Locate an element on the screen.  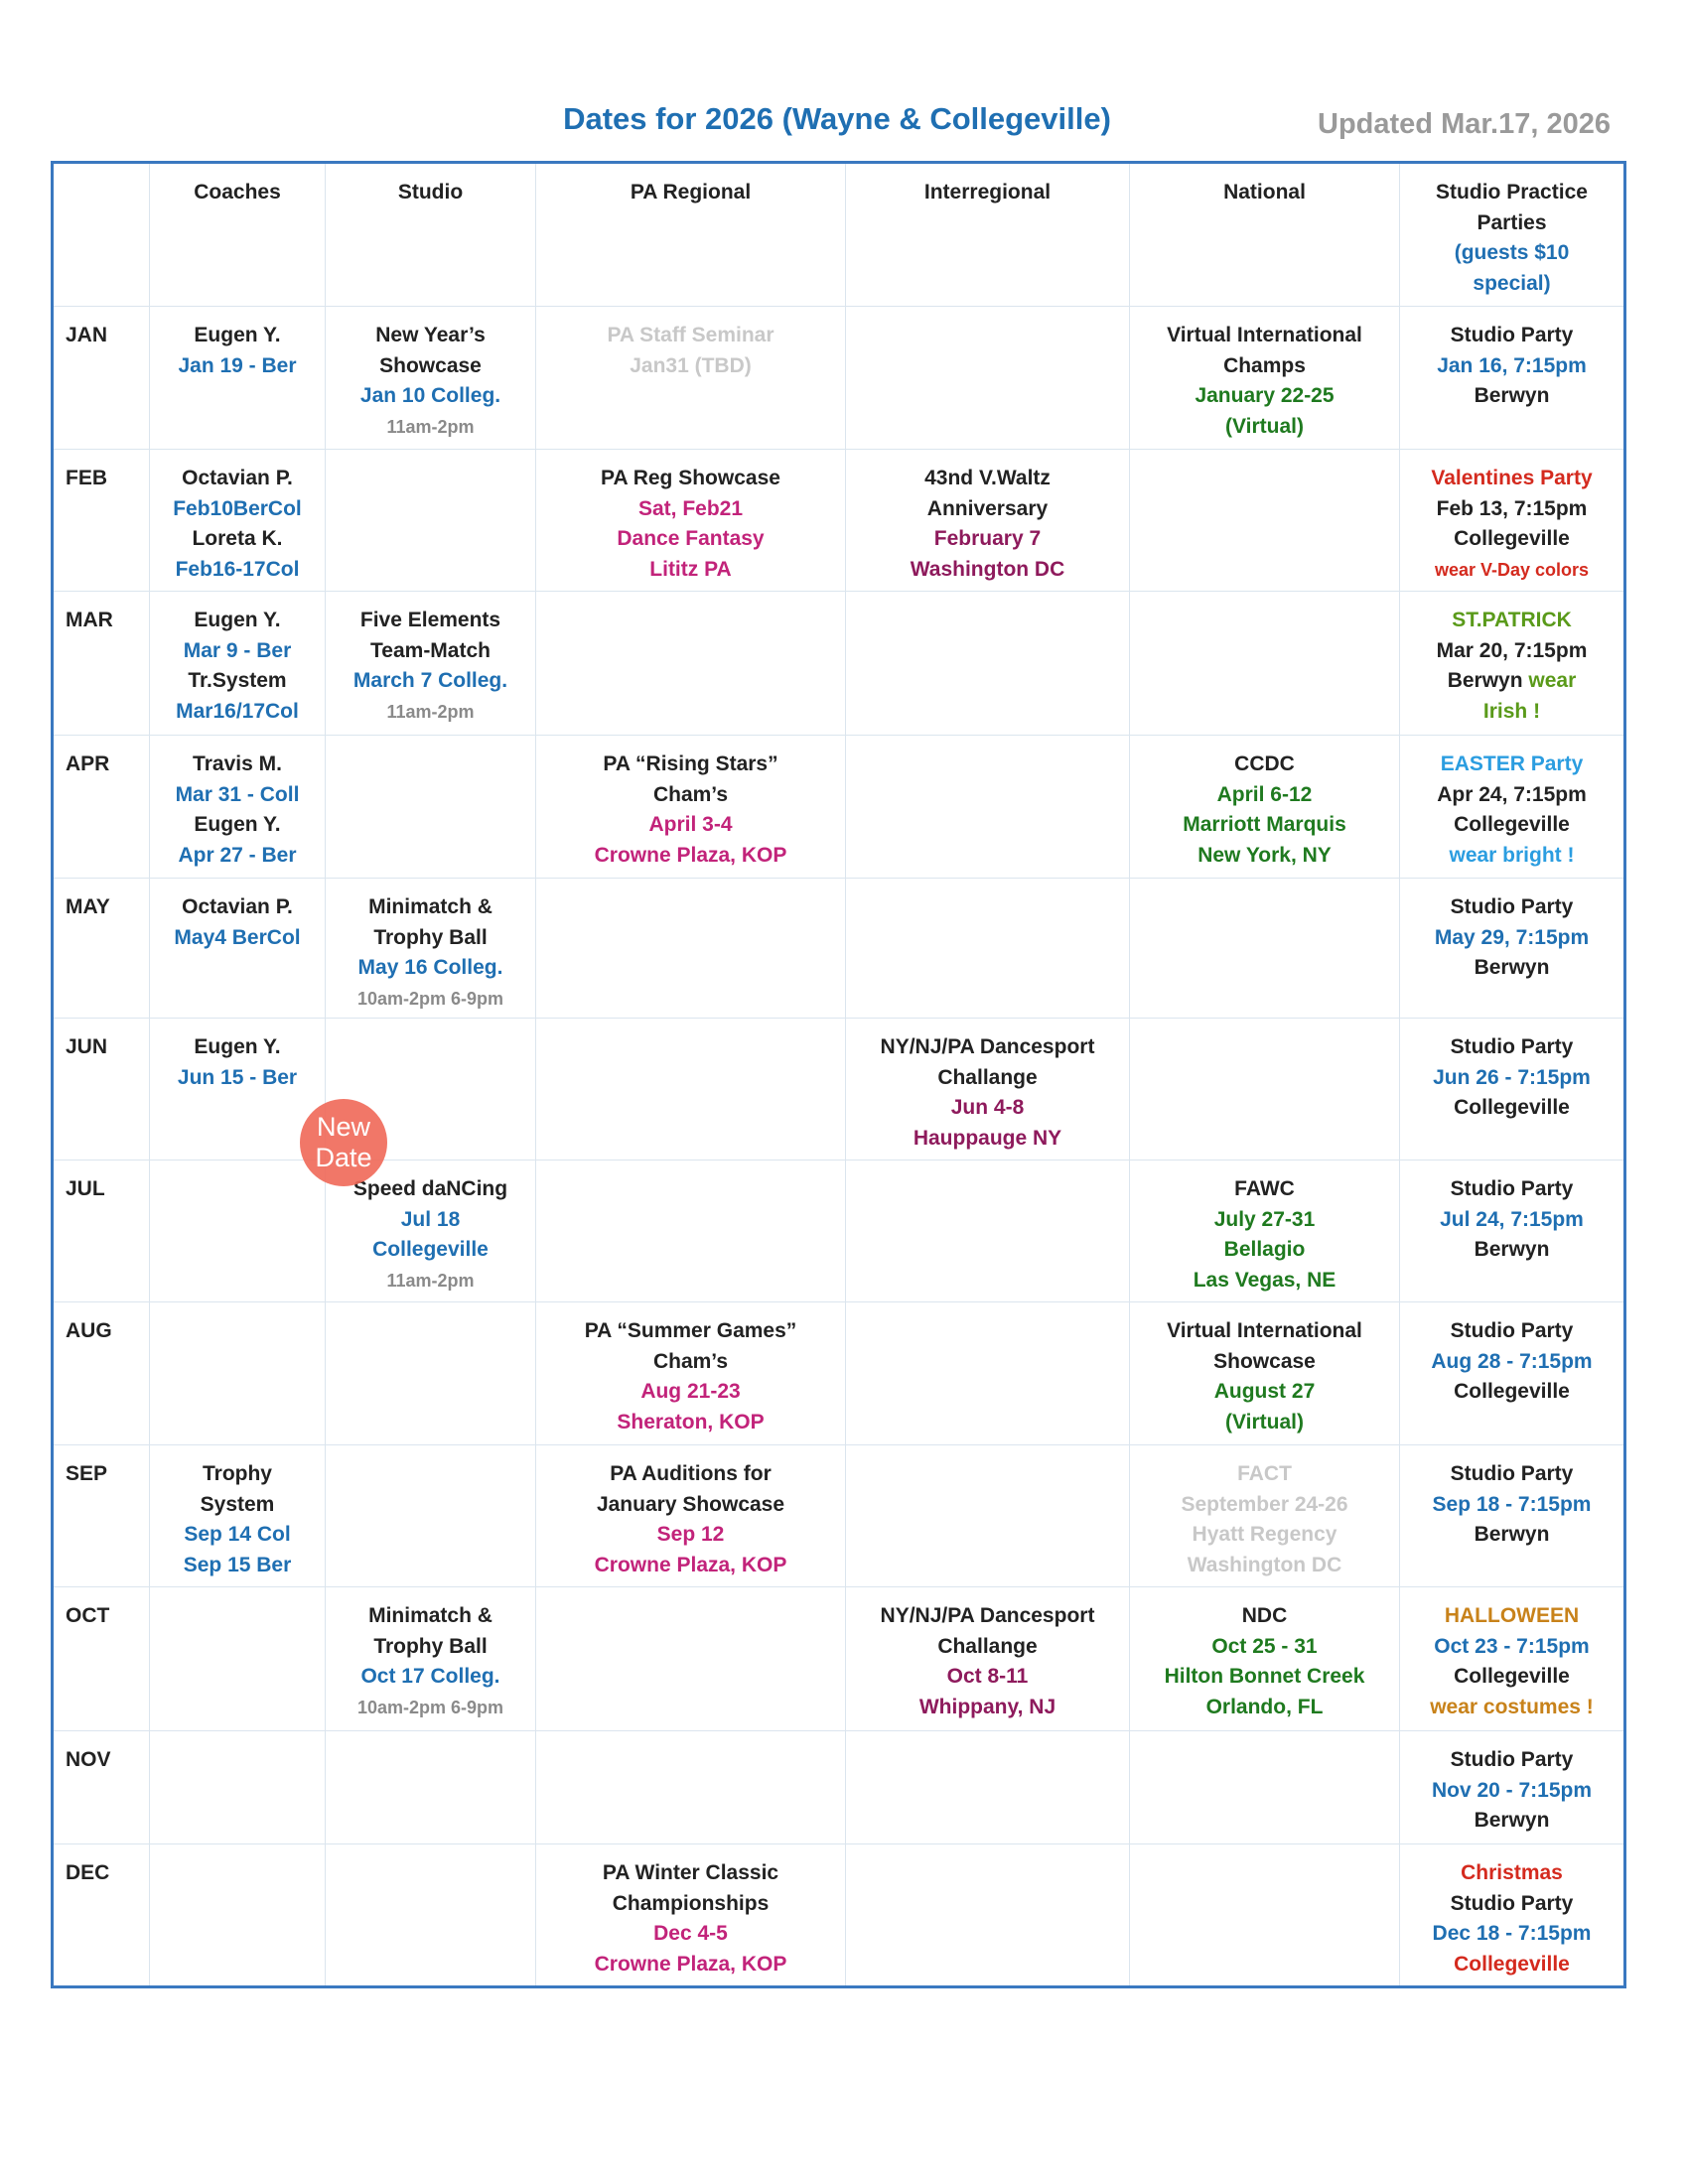
cell-line: Dance Fantasy is located at coordinates (690, 539).